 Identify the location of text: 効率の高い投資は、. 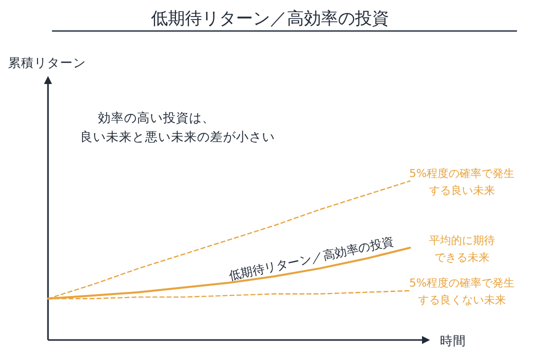
(156, 117).